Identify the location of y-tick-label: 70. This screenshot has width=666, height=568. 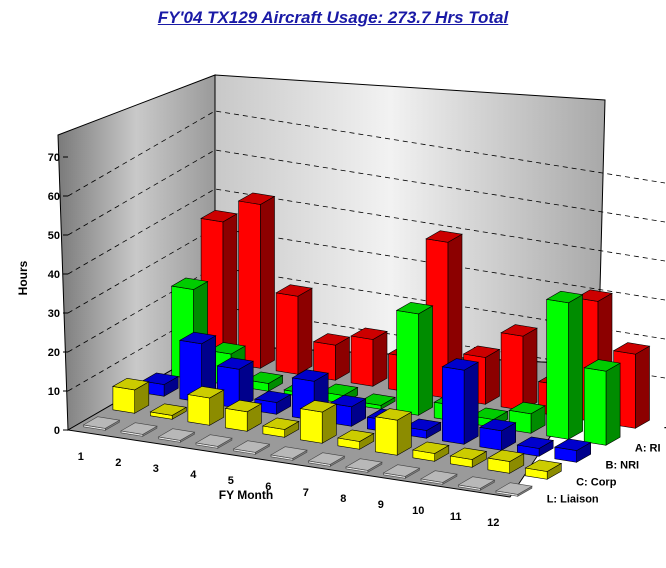
(54, 158).